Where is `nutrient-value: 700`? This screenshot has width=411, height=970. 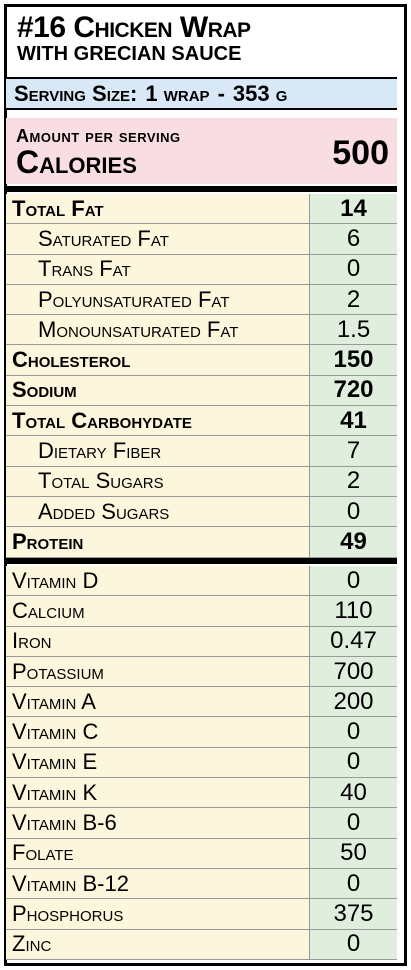 nutrient-value: 700 is located at coordinates (353, 671).